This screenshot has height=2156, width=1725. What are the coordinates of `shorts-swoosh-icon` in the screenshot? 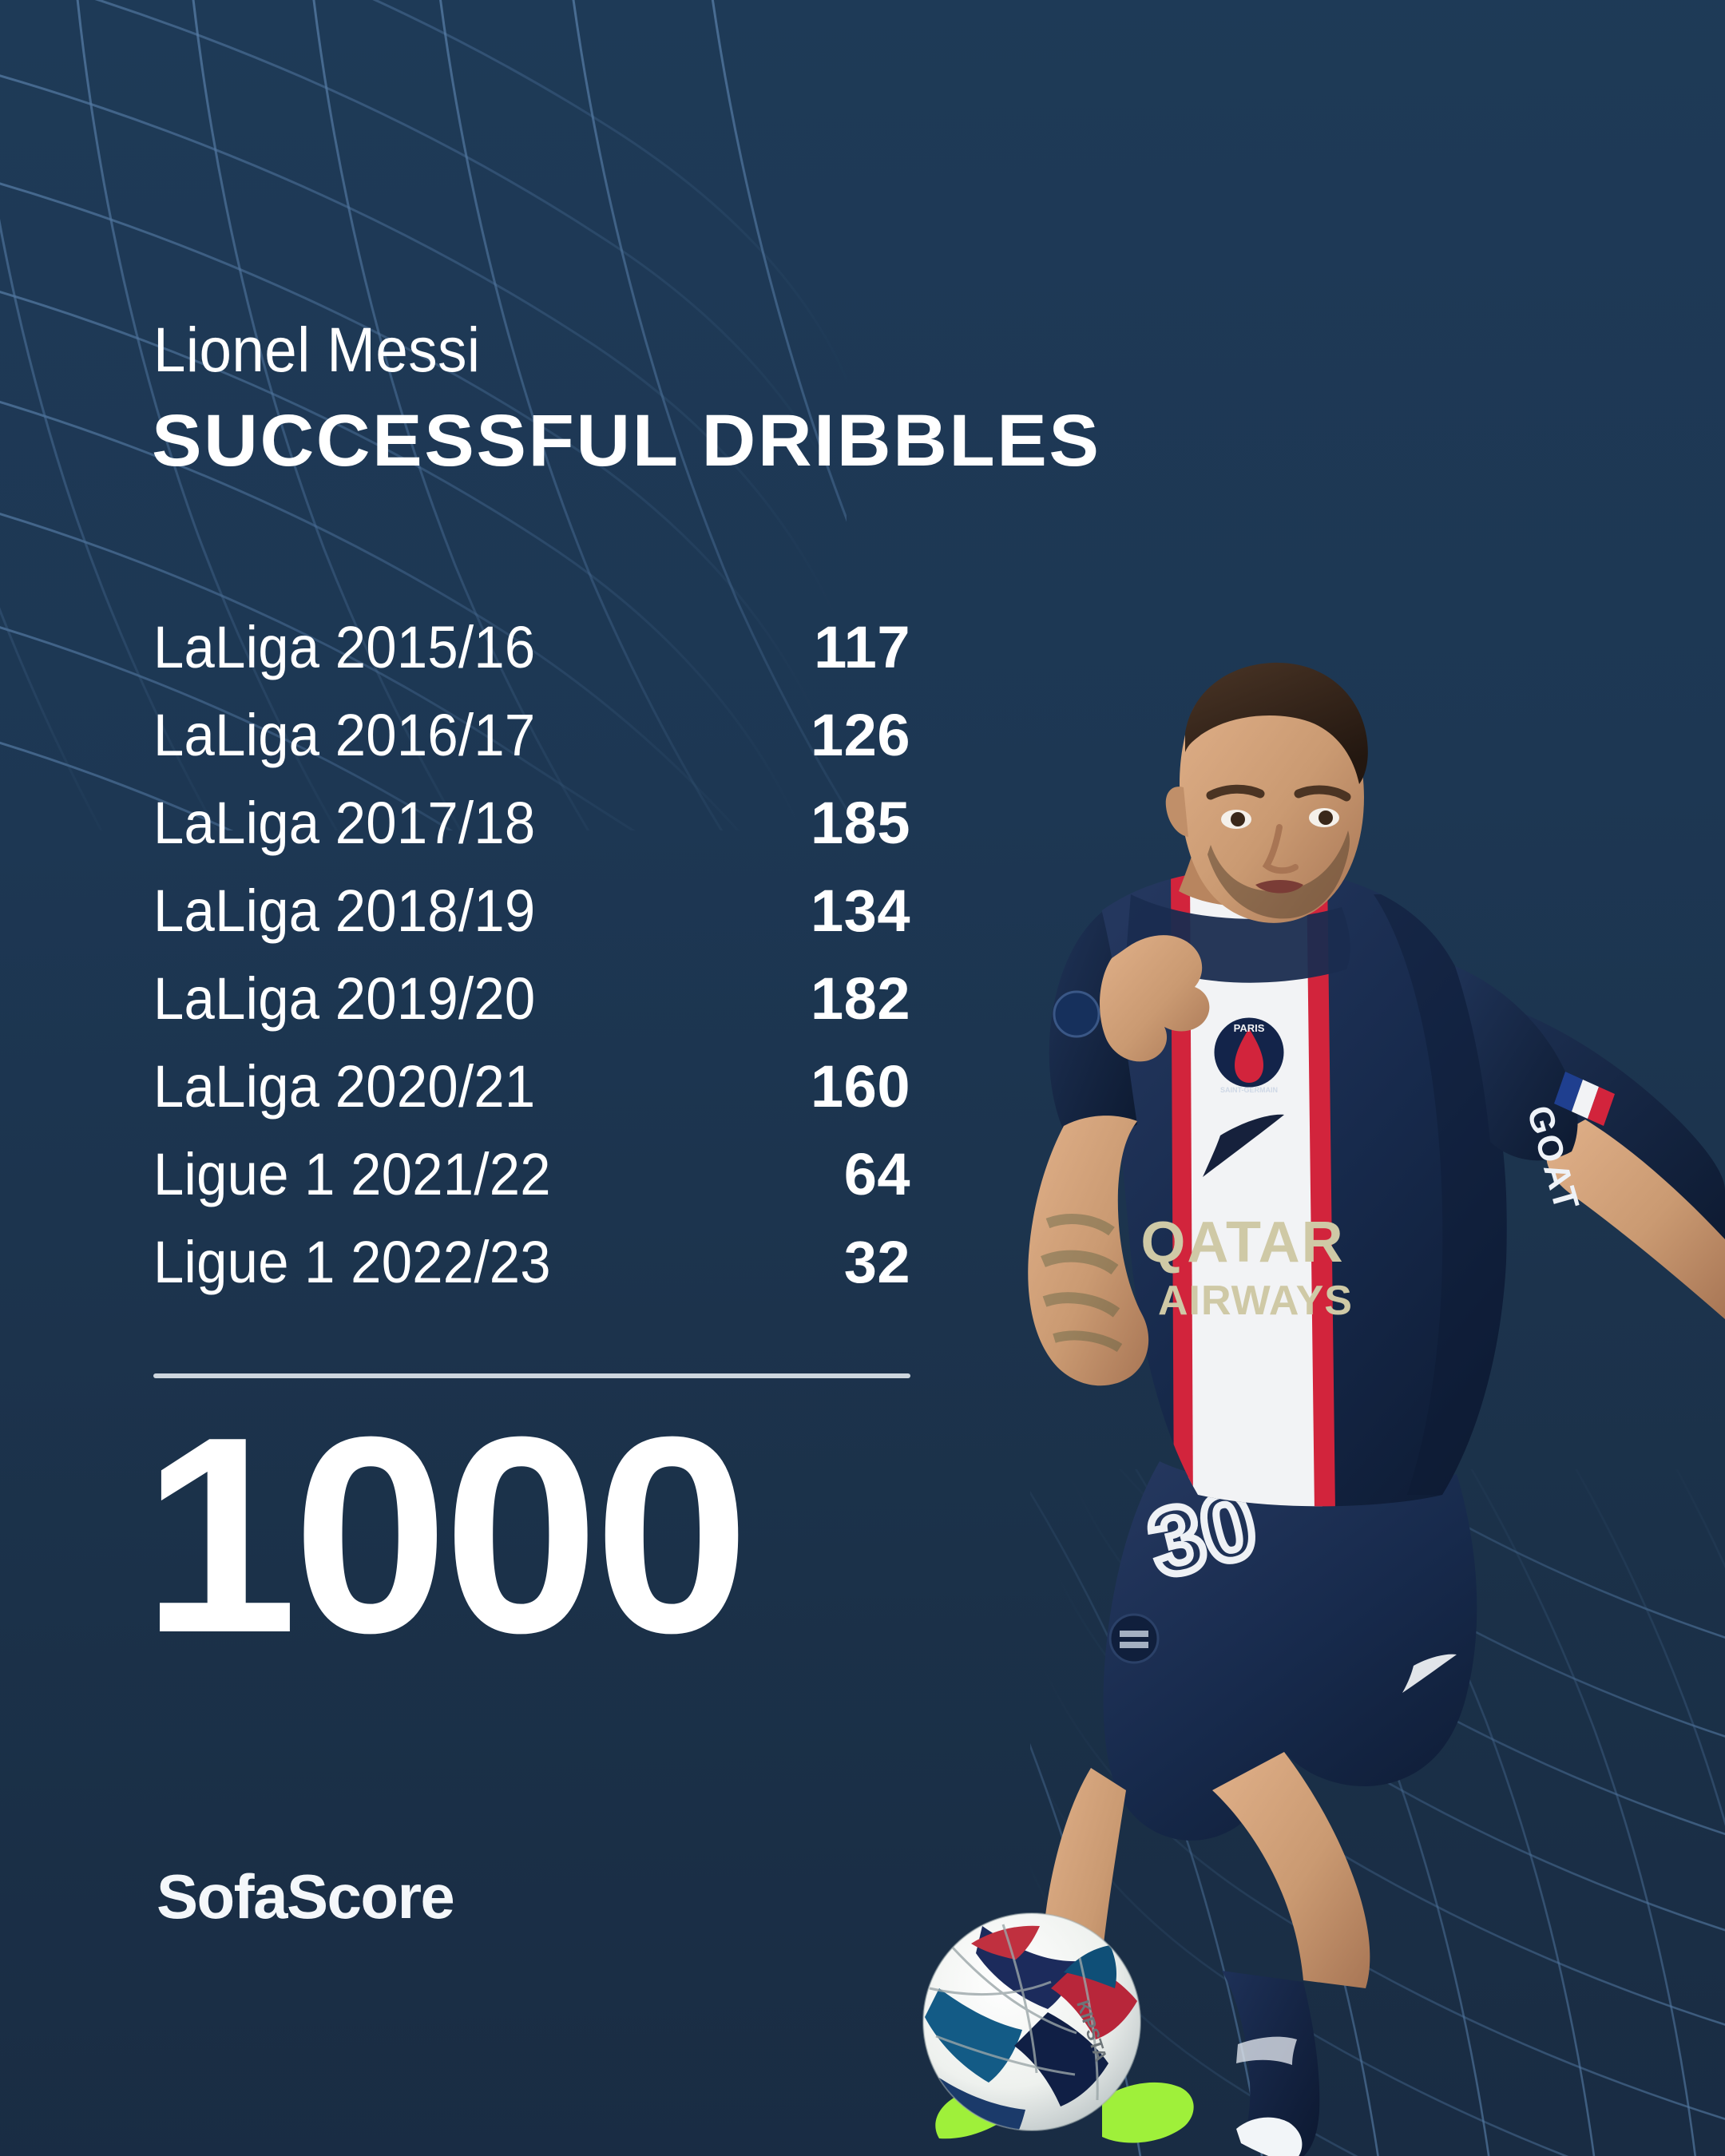 It's located at (1430, 1673).